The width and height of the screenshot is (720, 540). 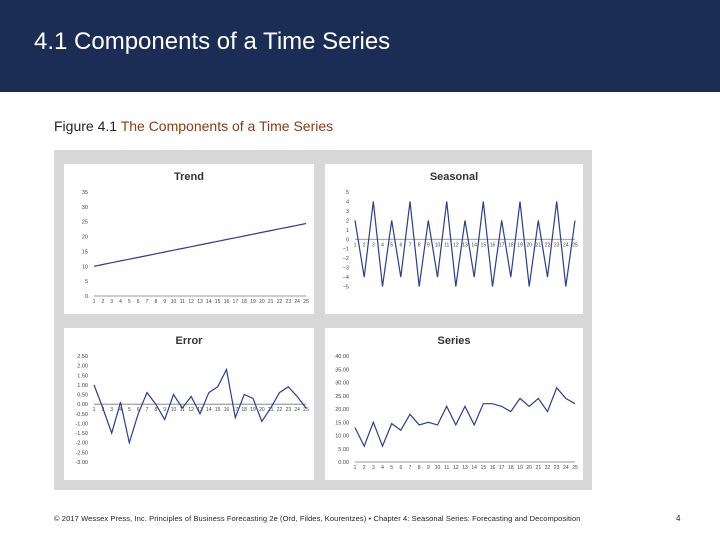 What do you see at coordinates (557, 245) in the screenshot?
I see `seasonal-x-tick-label: 23` at bounding box center [557, 245].